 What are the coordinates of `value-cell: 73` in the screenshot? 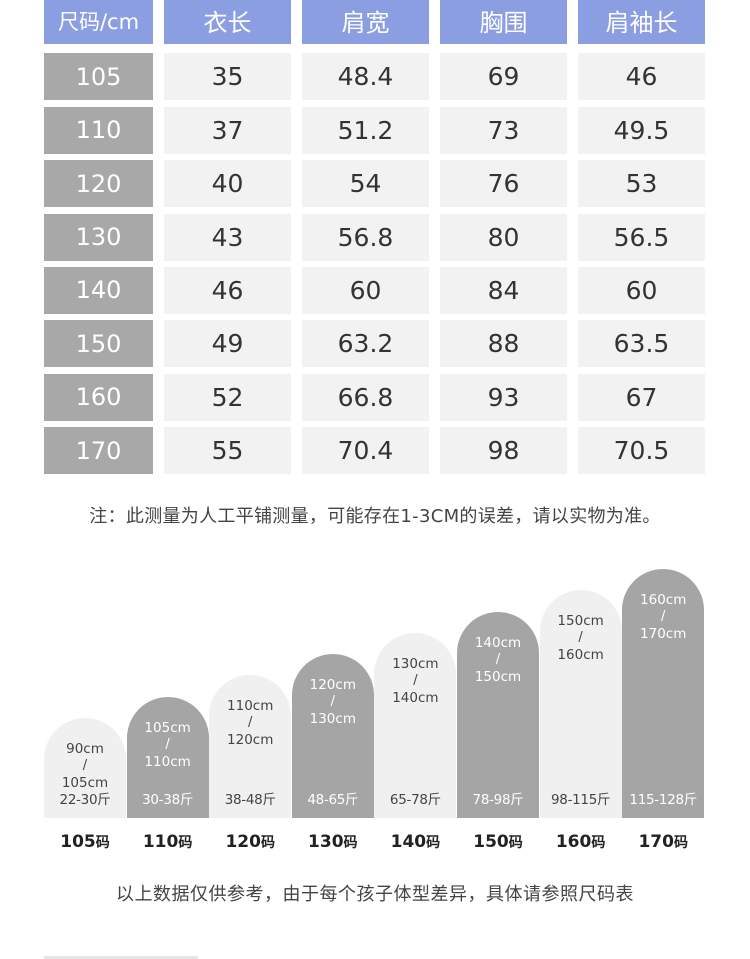 It's located at (503, 130).